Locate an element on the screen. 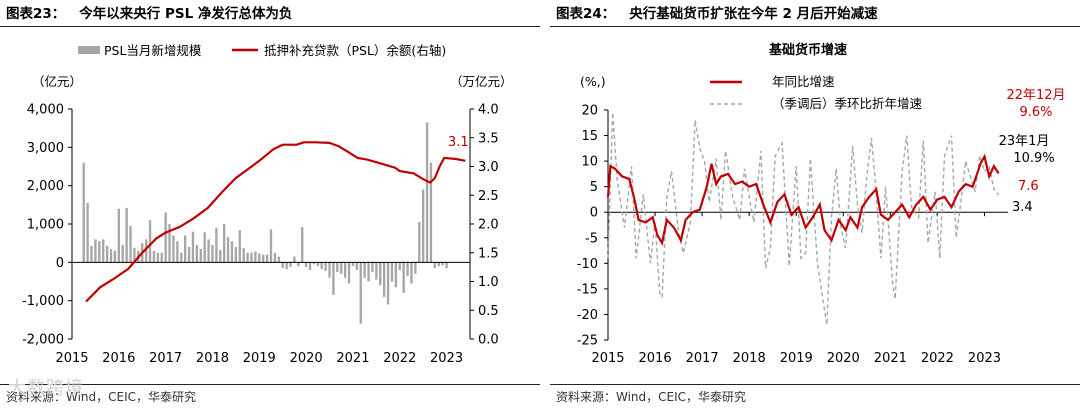  ann-dec-label: 22年12月 is located at coordinates (1035, 95).